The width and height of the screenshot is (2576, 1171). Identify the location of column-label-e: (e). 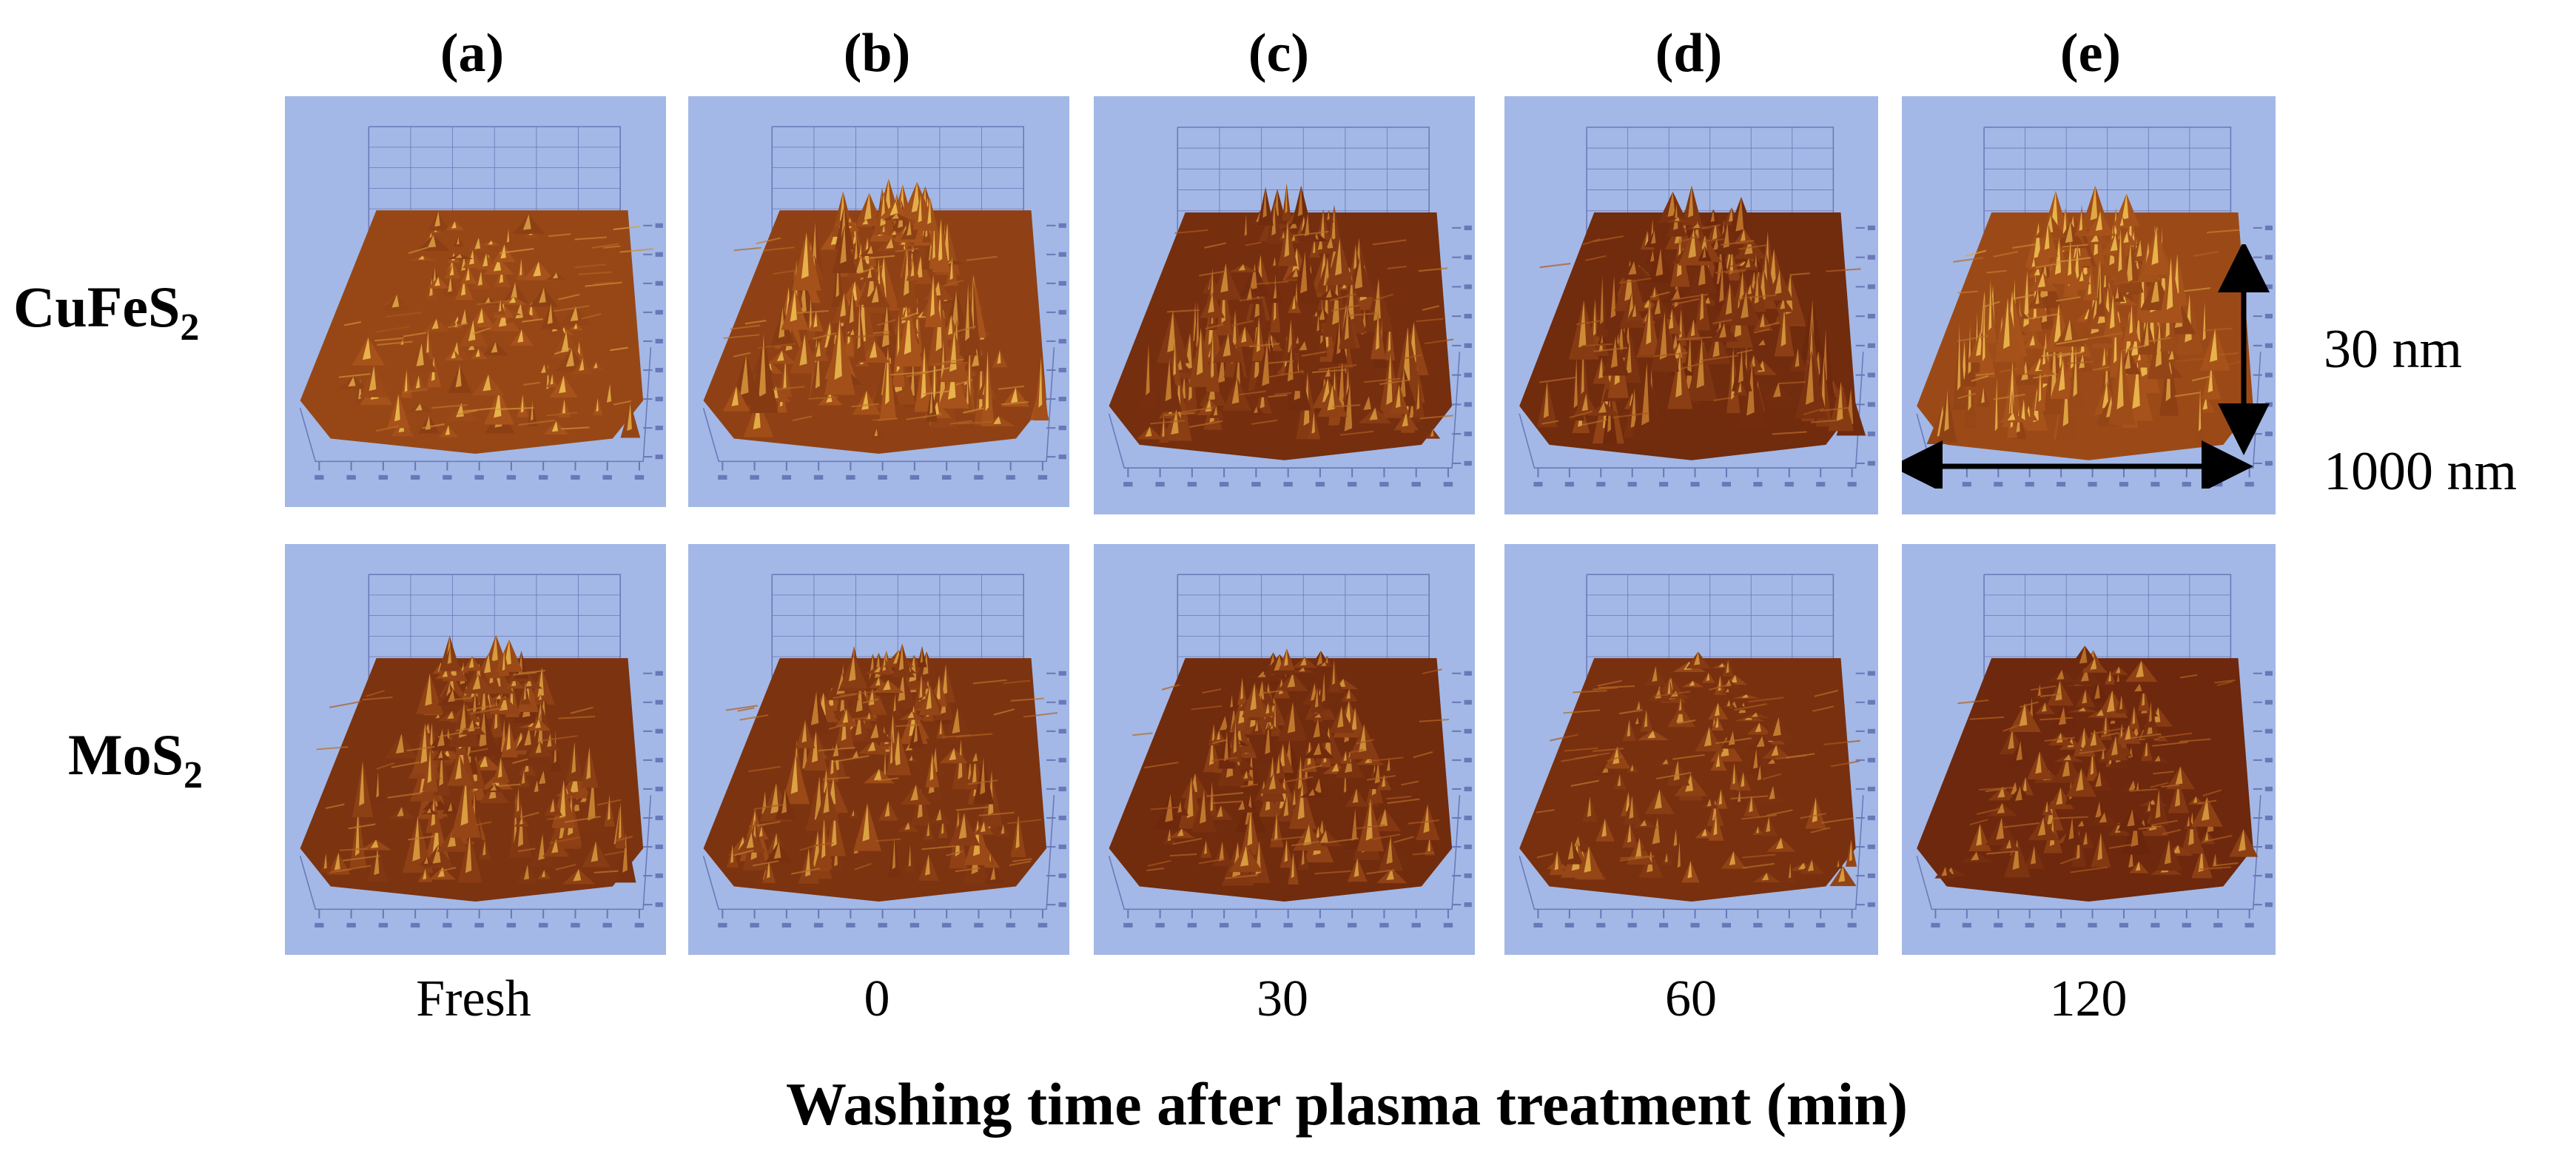
(2090, 53).